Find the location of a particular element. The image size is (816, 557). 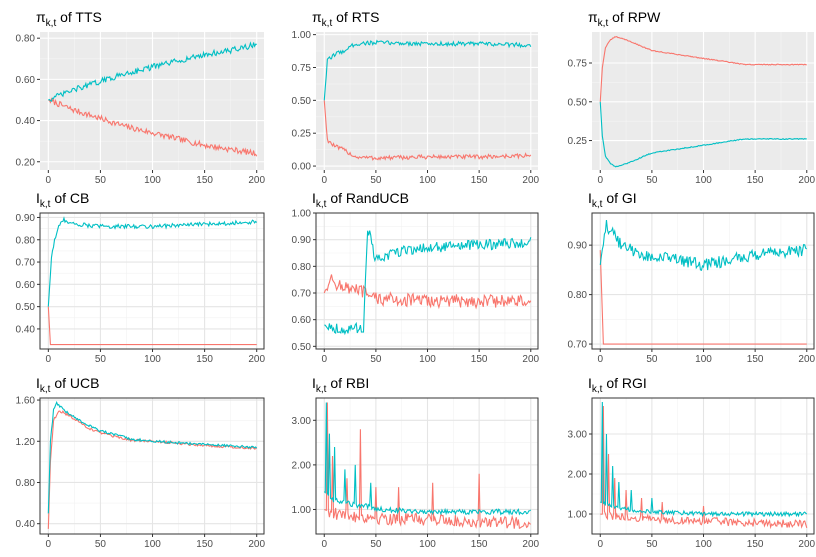

panel-title: πk,t of RPW is located at coordinates (624, 19).